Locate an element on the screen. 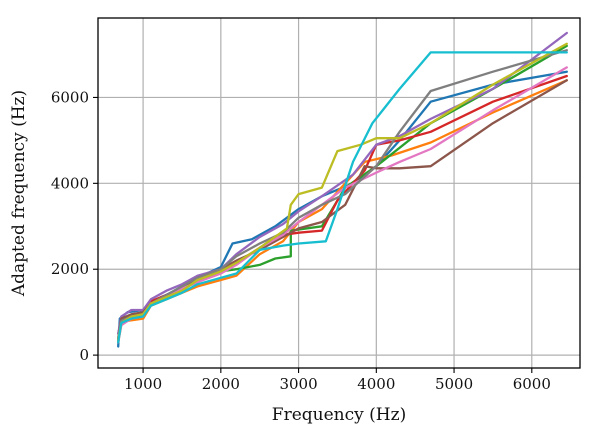 The image size is (598, 434). x-tick-label: 3000 is located at coordinates (298, 384).